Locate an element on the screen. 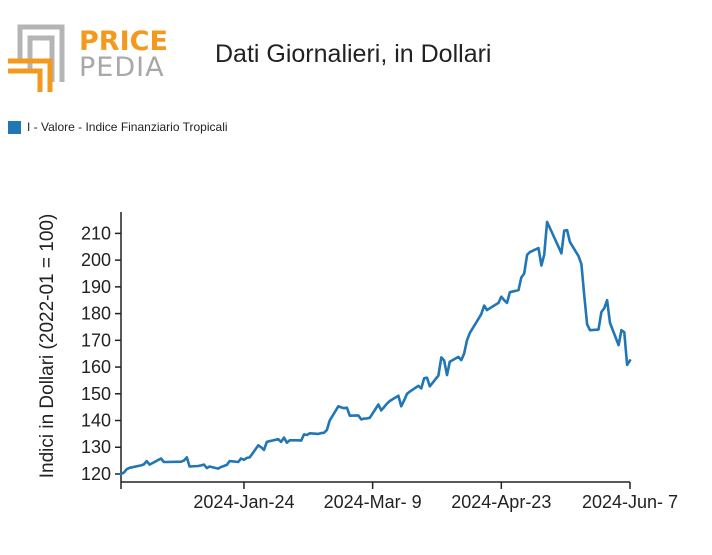 The width and height of the screenshot is (712, 555). y-tick-label: 160 is located at coordinates (96, 367).